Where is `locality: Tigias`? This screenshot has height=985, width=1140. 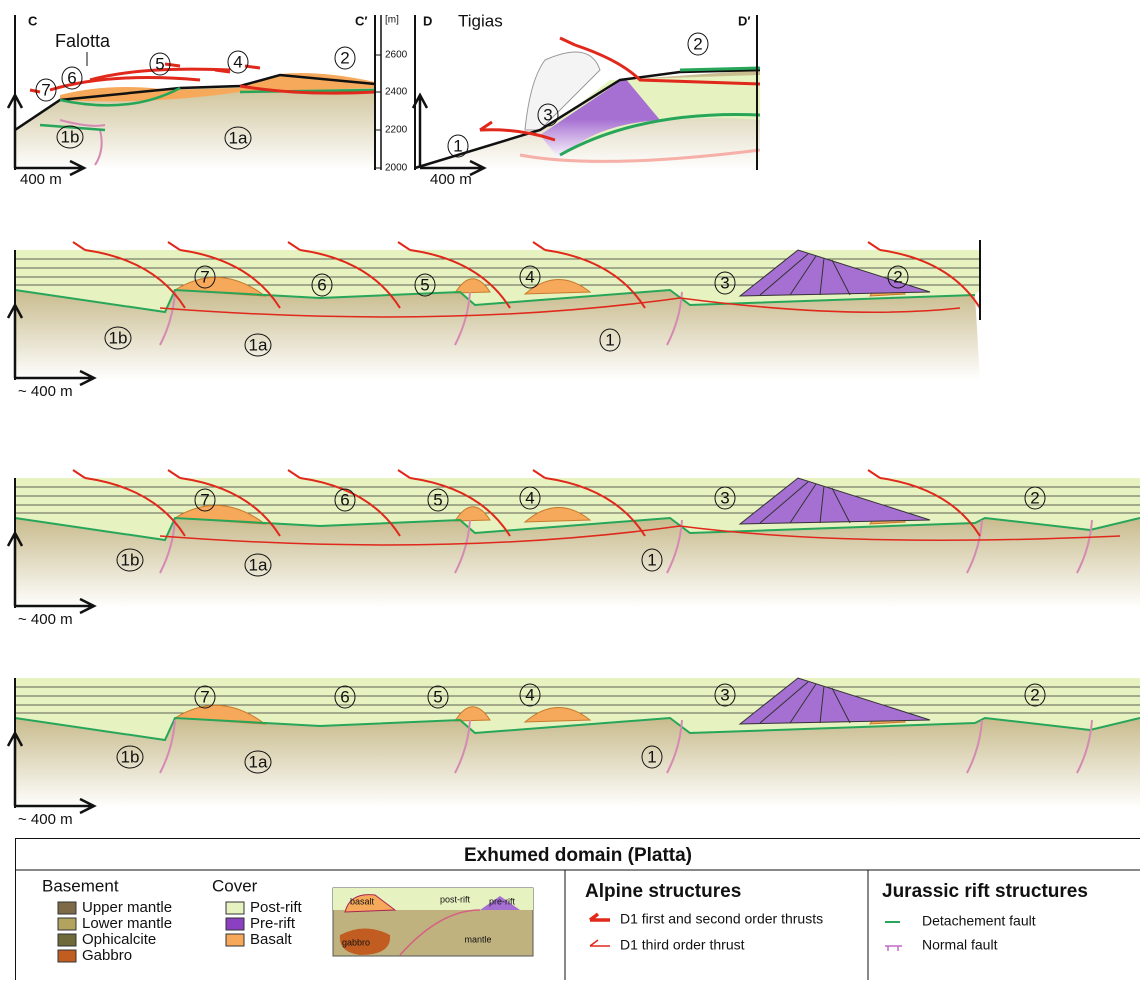 locality: Tigias is located at coordinates (480, 20).